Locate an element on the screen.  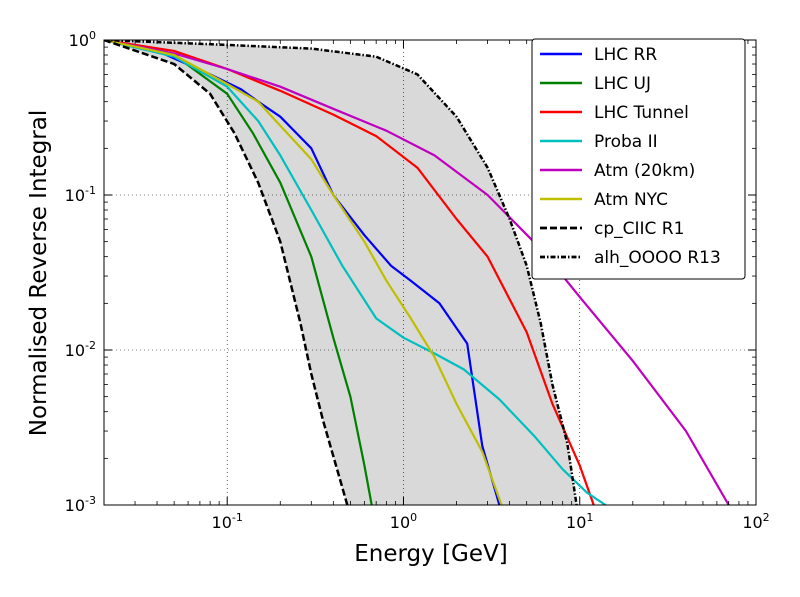
y-tick-label: 10⁻² is located at coordinates (80, 349).